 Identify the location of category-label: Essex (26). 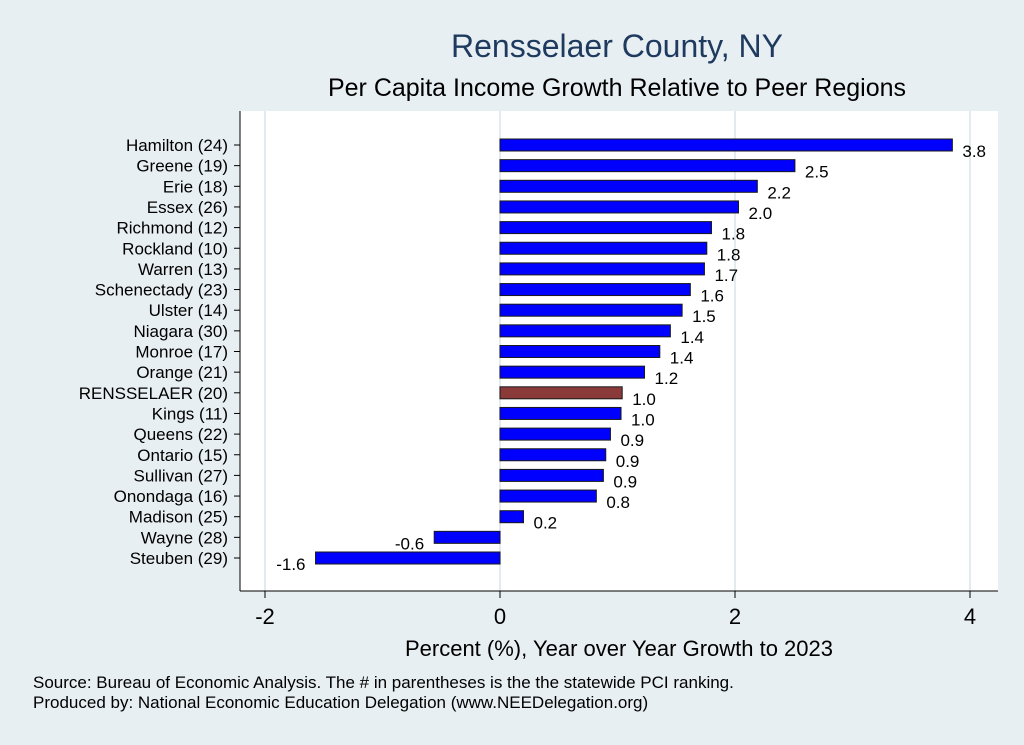
(187, 207).